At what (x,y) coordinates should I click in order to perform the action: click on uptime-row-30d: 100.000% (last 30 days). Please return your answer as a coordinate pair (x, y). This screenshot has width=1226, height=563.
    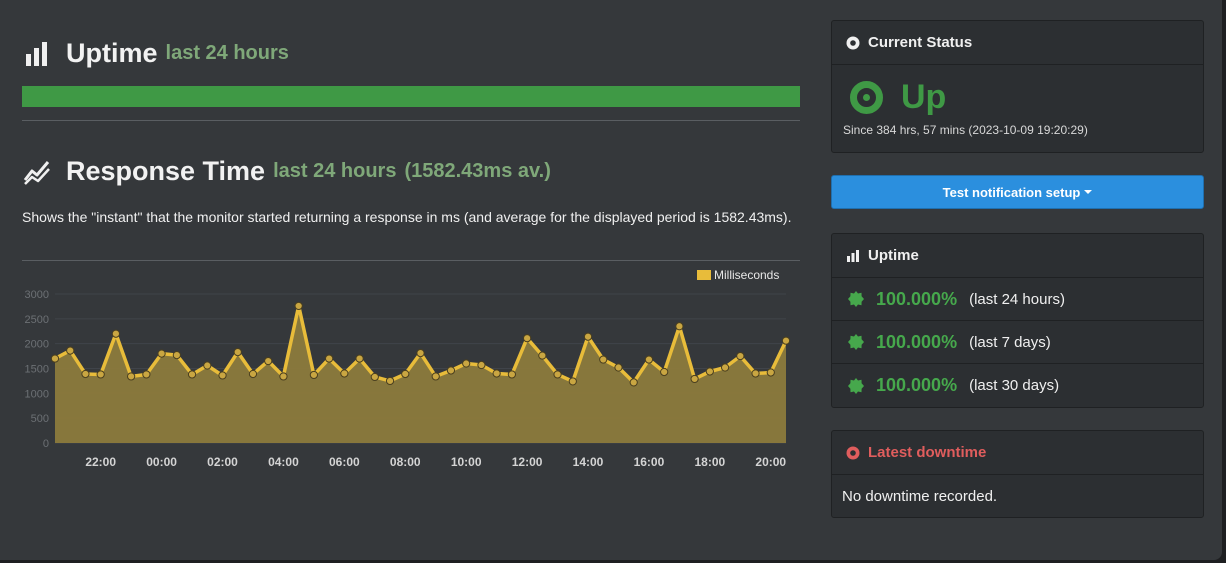
    Looking at the image, I should click on (1017, 385).